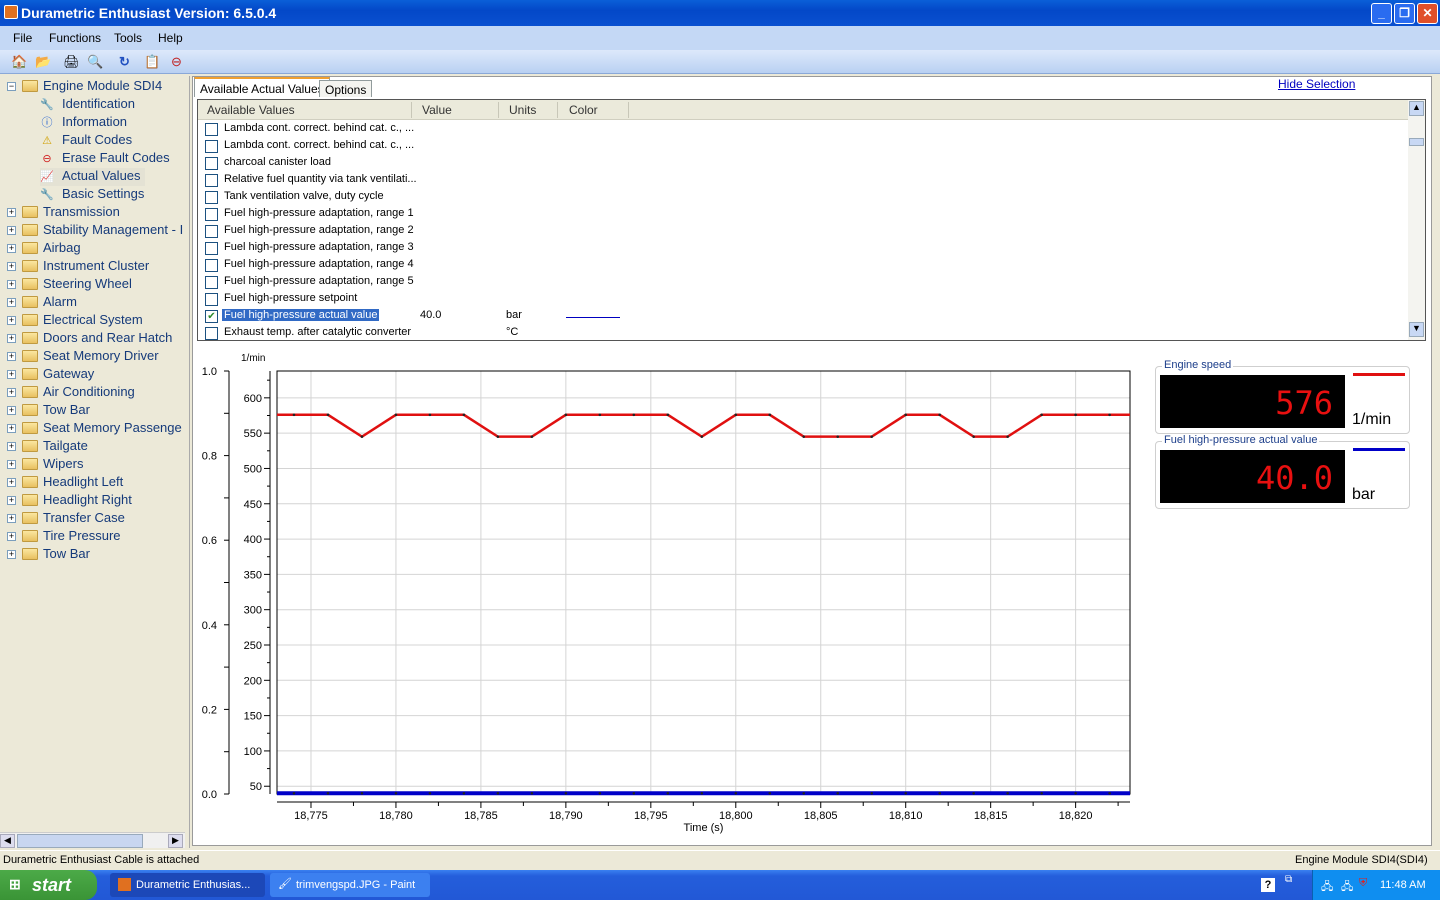 The height and width of the screenshot is (900, 1440). Describe the element at coordinates (1427, 13) in the screenshot. I see `close-button: ✕` at that location.